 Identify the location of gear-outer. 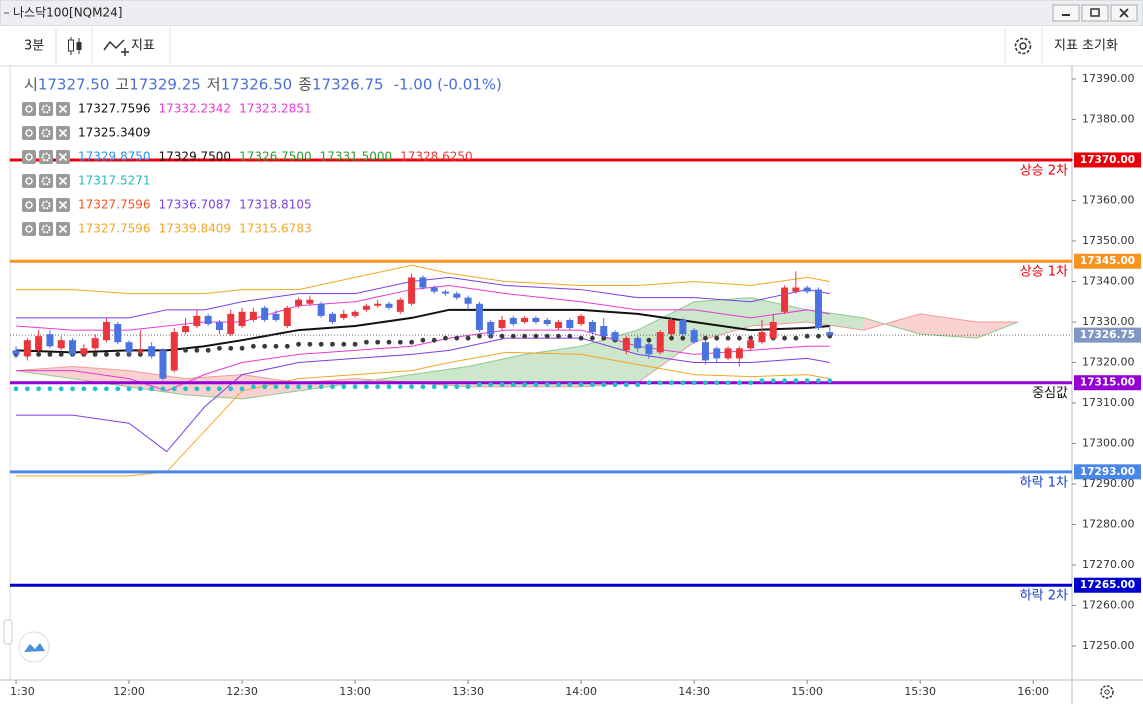
(1107, 692).